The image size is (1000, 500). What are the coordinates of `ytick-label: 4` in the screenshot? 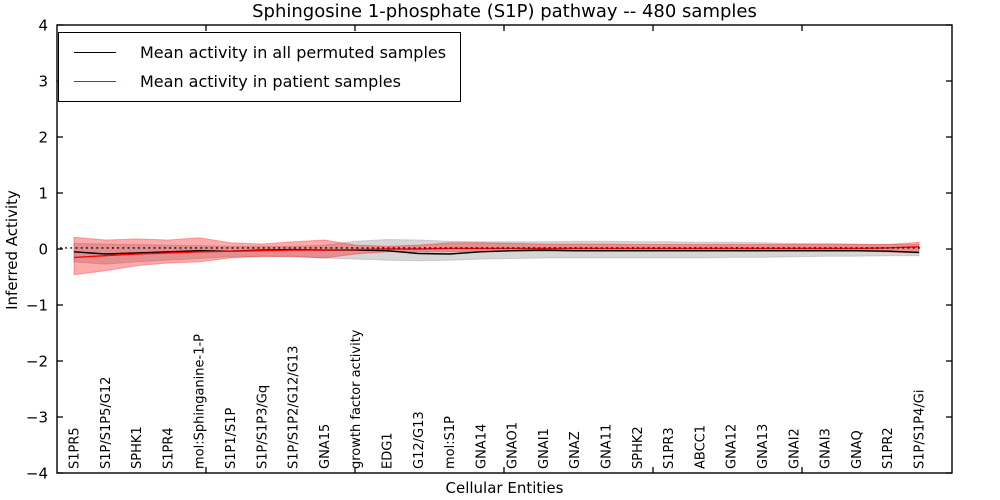 It's located at (43, 26).